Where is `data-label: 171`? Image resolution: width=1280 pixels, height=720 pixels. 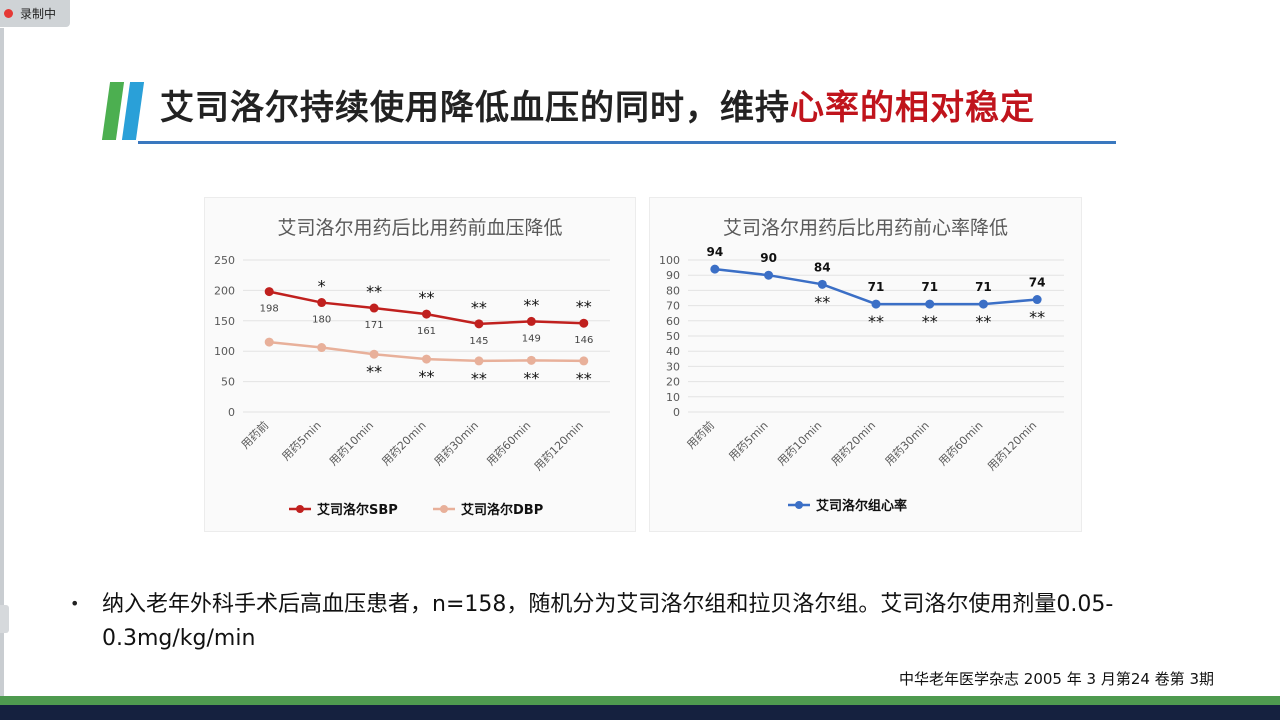 data-label: 171 is located at coordinates (374, 325).